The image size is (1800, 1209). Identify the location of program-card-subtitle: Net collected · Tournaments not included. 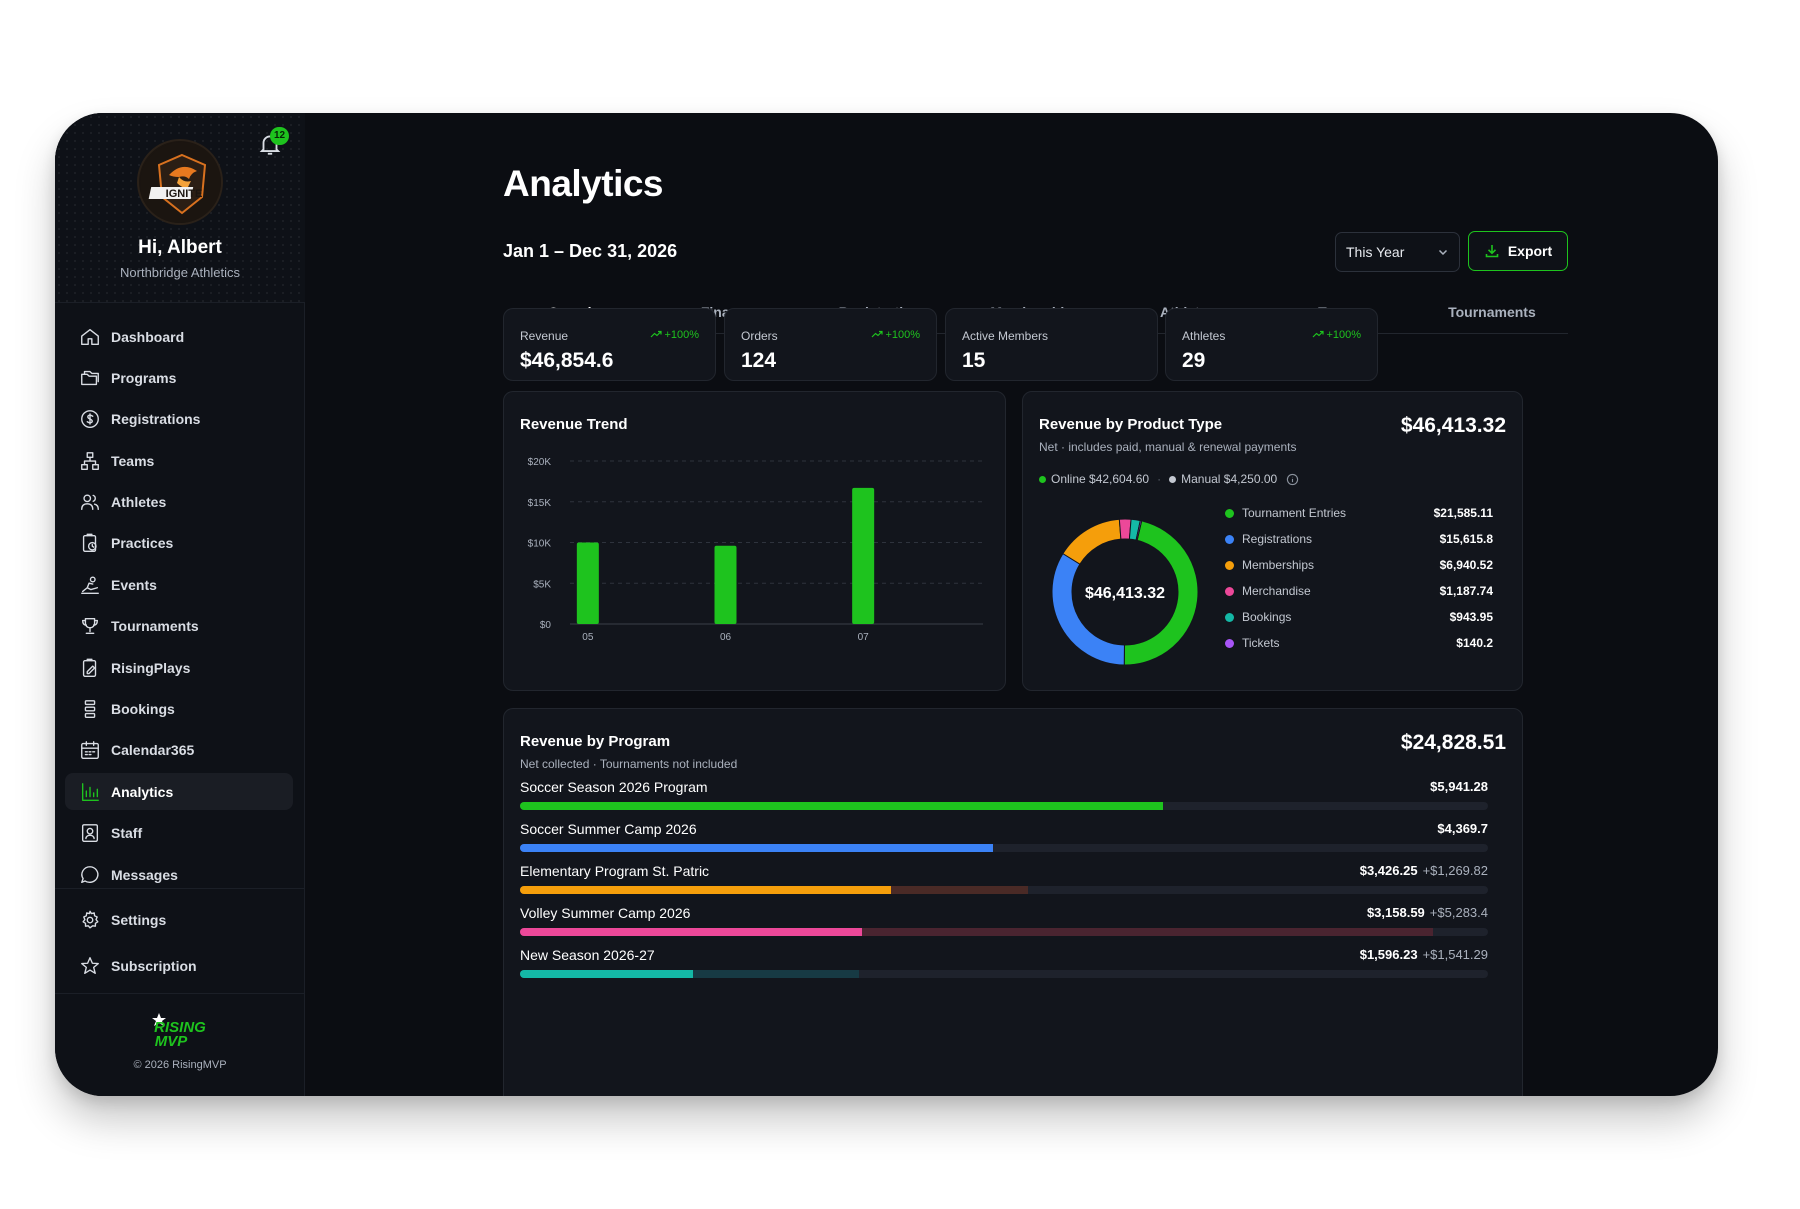
(629, 764).